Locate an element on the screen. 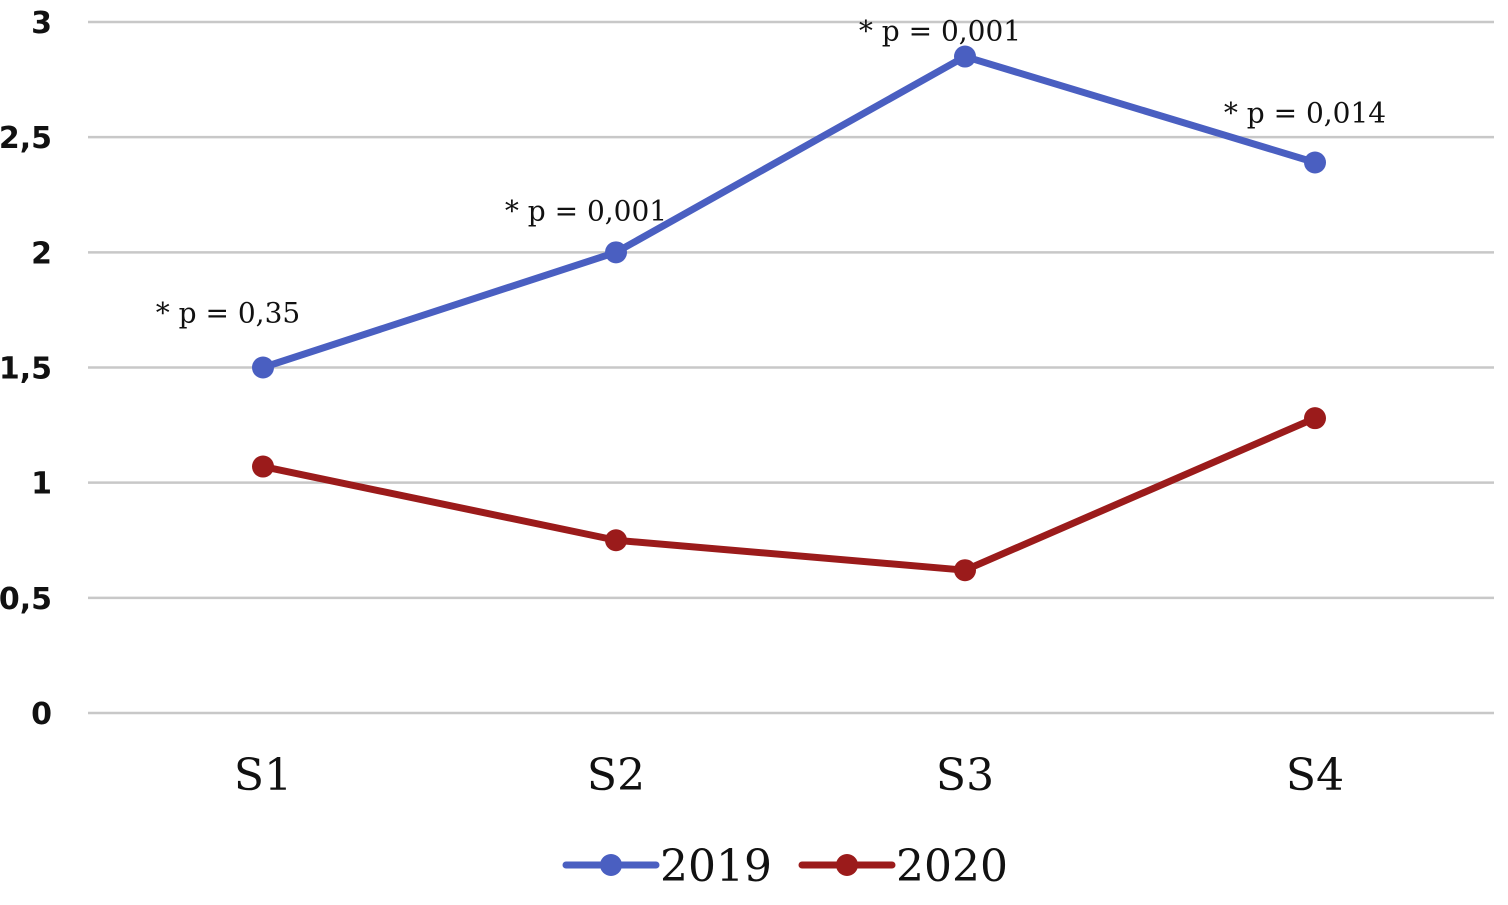  y-tick-label: 3 is located at coordinates (41, 23).